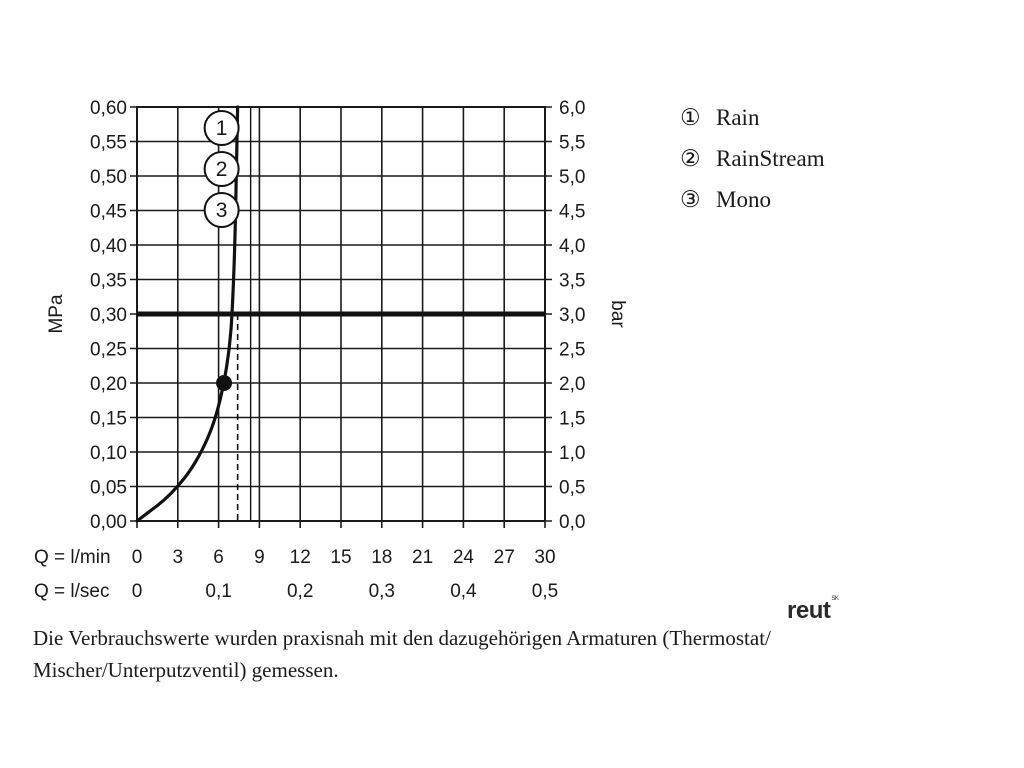 The image size is (1024, 768). What do you see at coordinates (743, 199) in the screenshot?
I see `legend-label-mono: Mono` at bounding box center [743, 199].